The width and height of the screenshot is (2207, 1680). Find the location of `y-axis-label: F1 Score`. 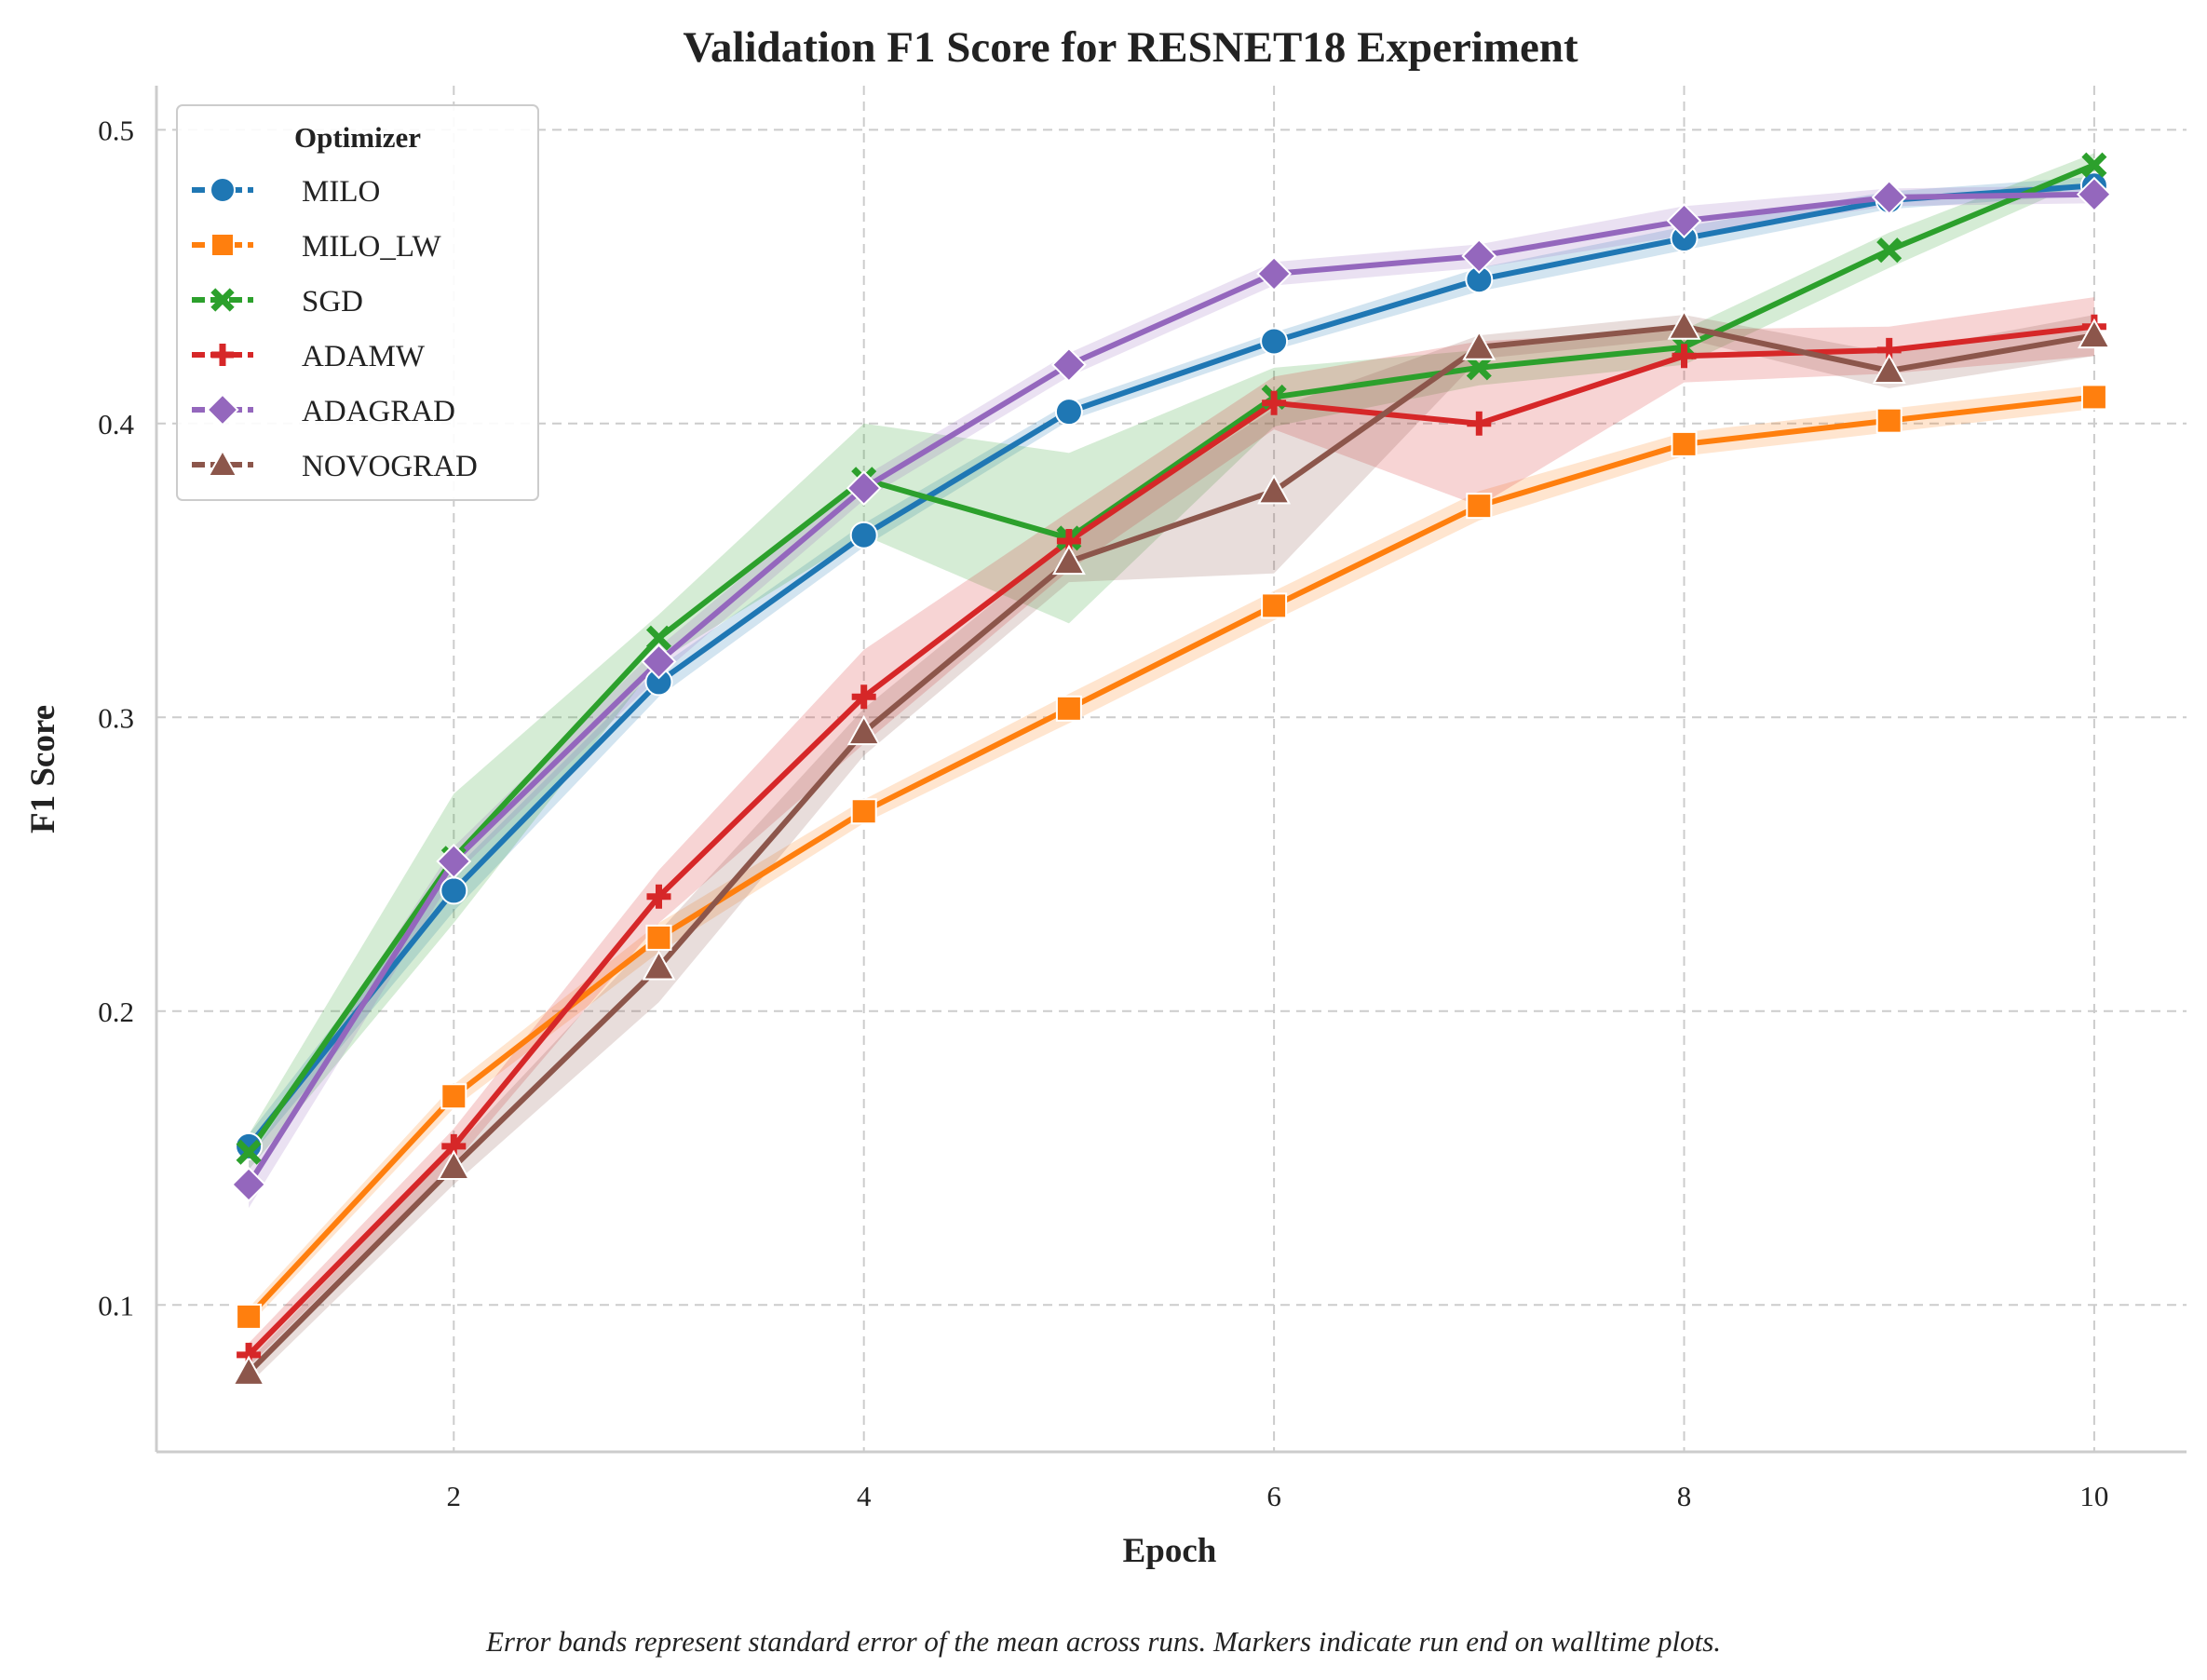

y-axis-label: F1 Score is located at coordinates (43, 769).